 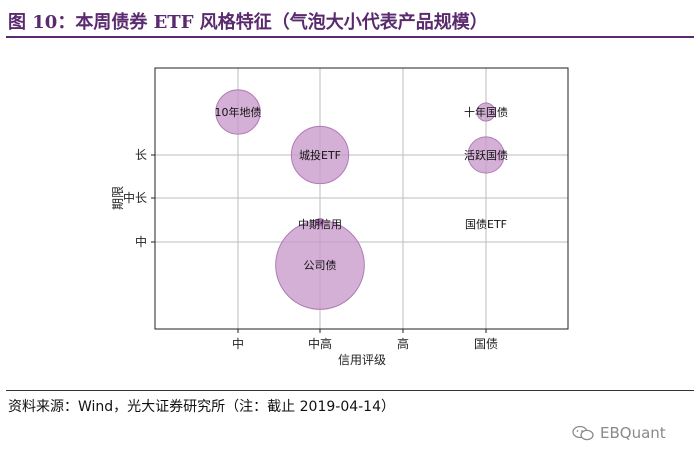 What do you see at coordinates (320, 343) in the screenshot?
I see `x-tick-label: 中高` at bounding box center [320, 343].